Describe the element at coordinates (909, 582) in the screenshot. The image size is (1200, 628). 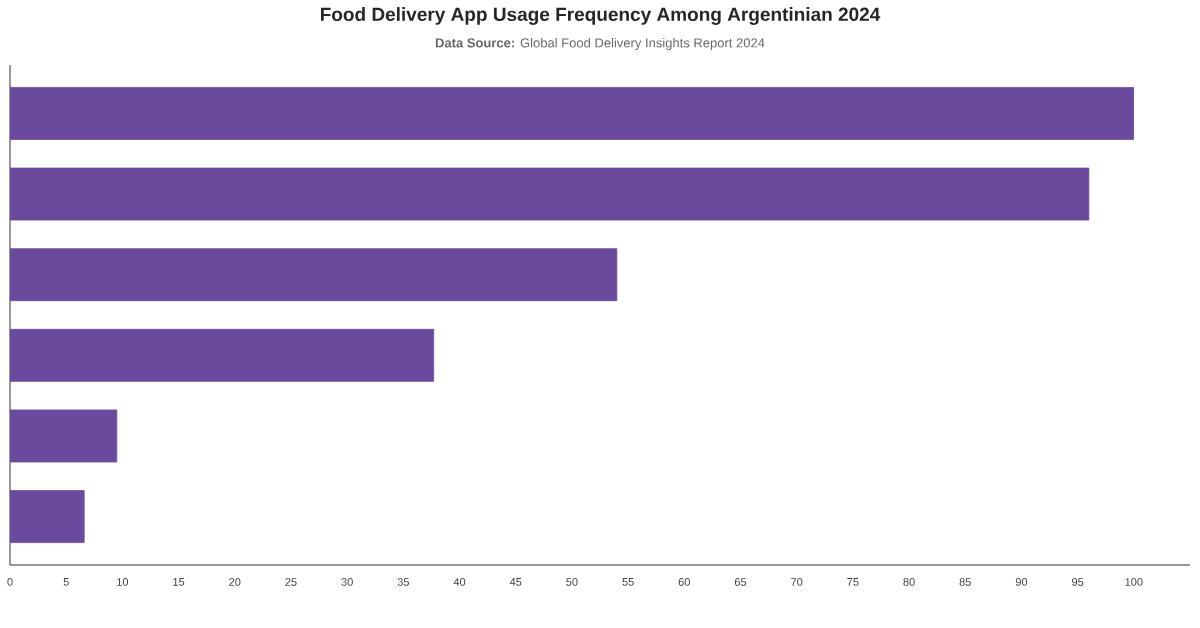
I see `x-tick-label: 80` at that location.